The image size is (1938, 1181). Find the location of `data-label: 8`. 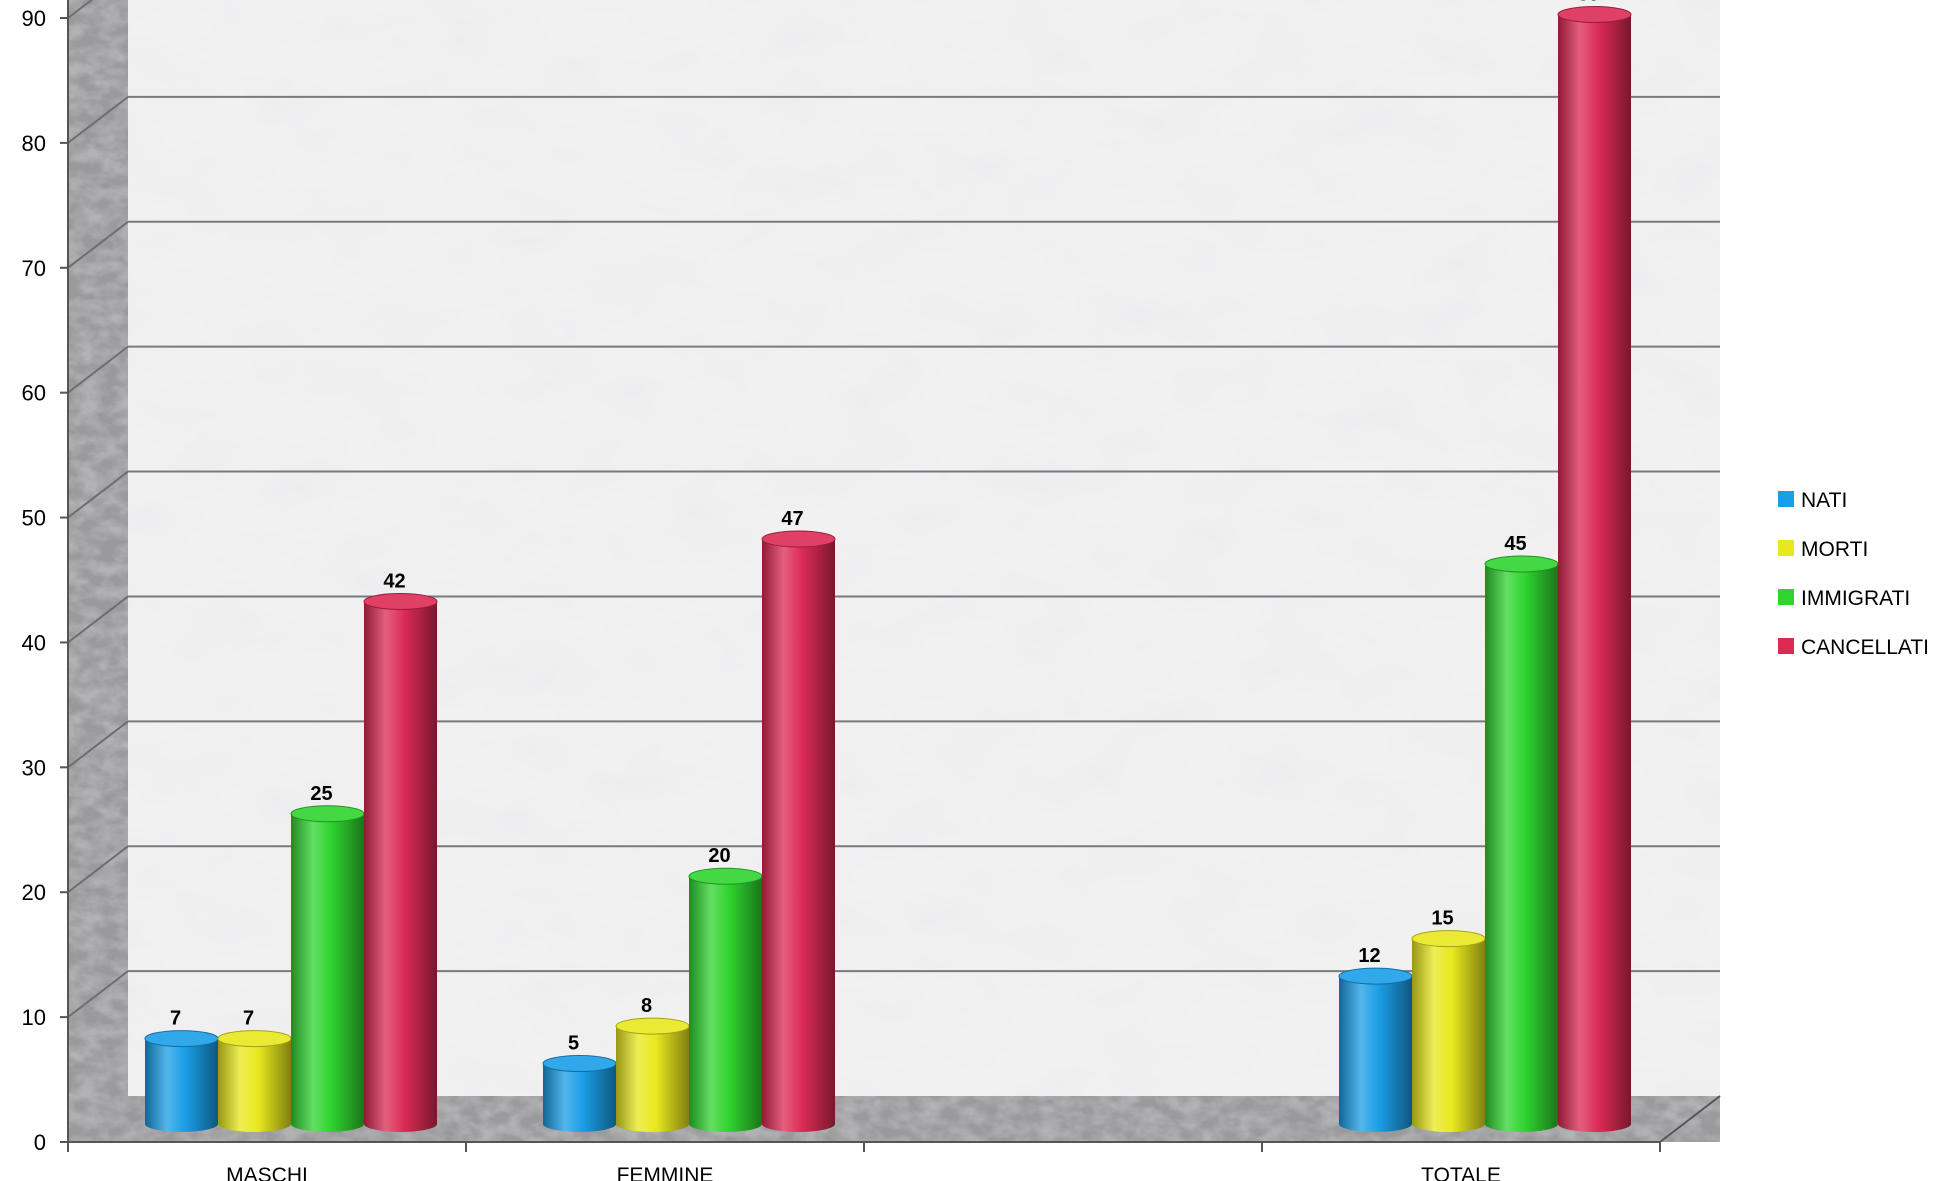

data-label: 8 is located at coordinates (646, 1006).